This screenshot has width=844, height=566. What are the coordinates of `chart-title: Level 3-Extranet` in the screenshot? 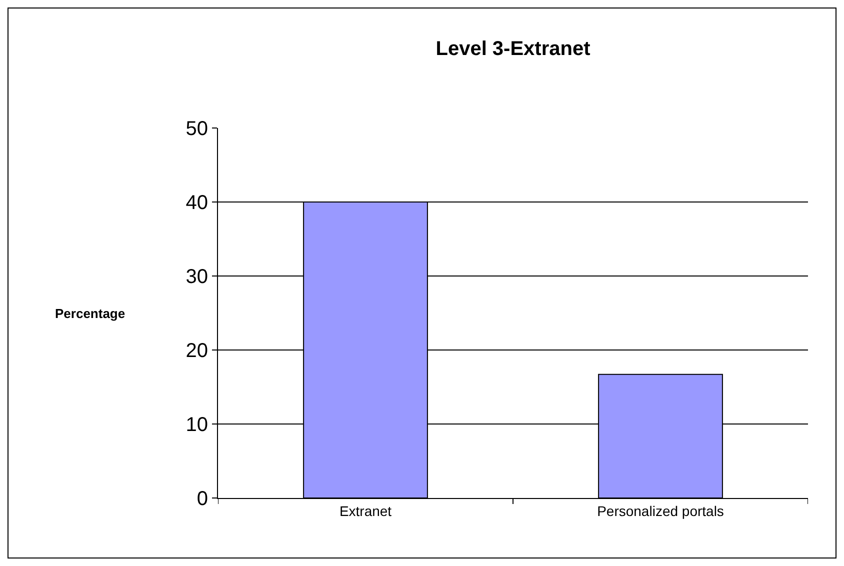 It's located at (513, 49).